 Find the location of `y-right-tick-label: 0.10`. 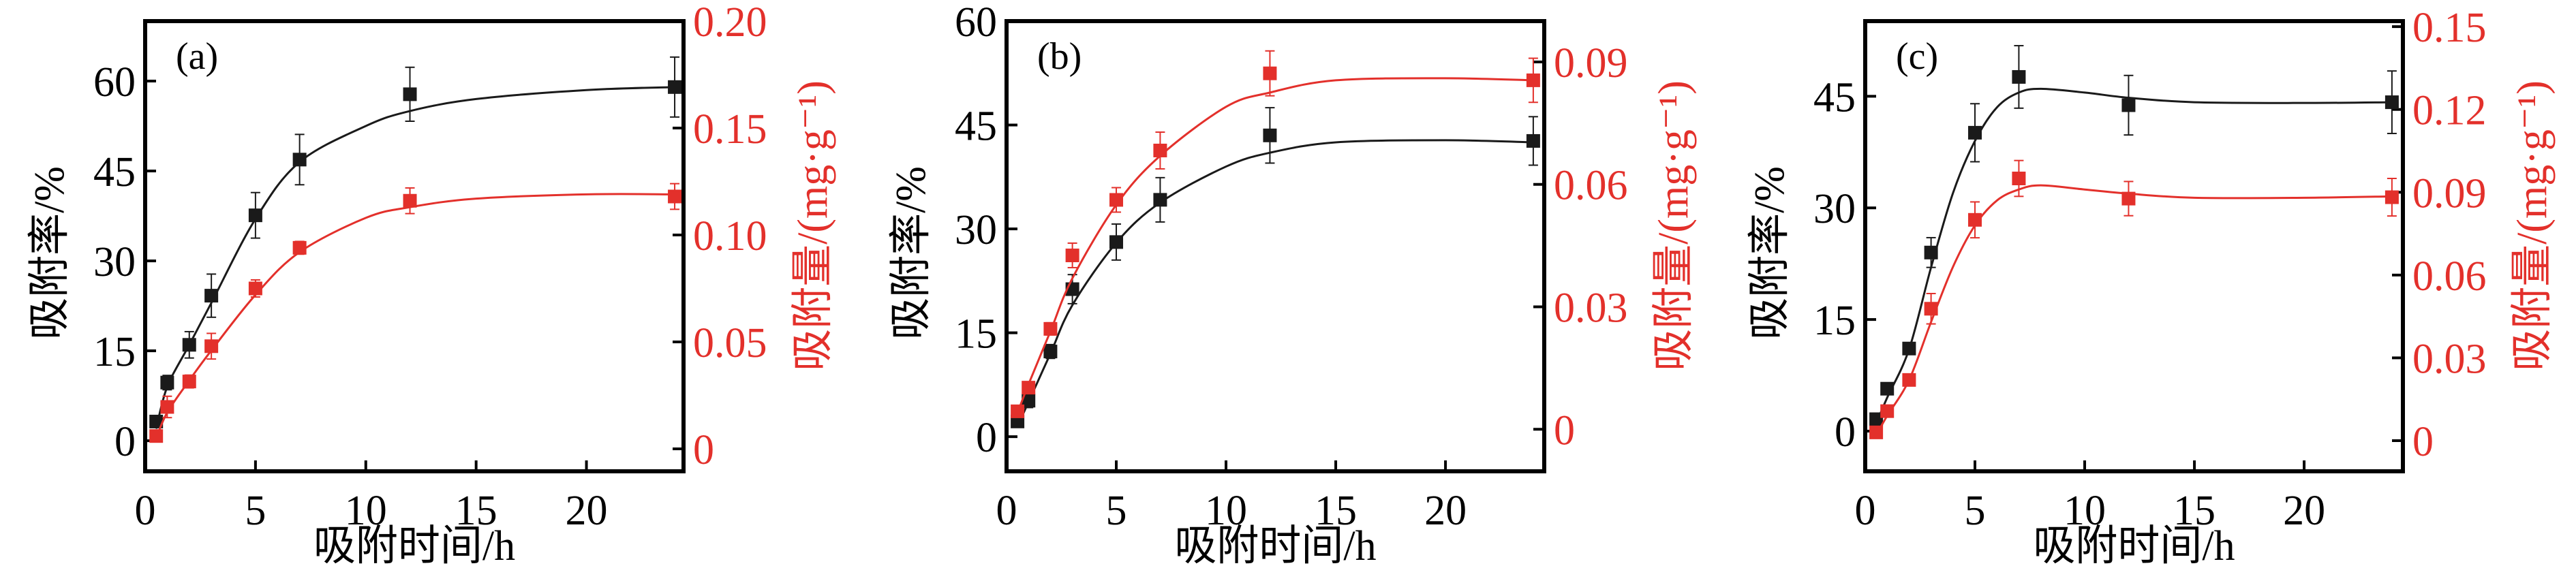

y-right-tick-label: 0.10 is located at coordinates (730, 236).